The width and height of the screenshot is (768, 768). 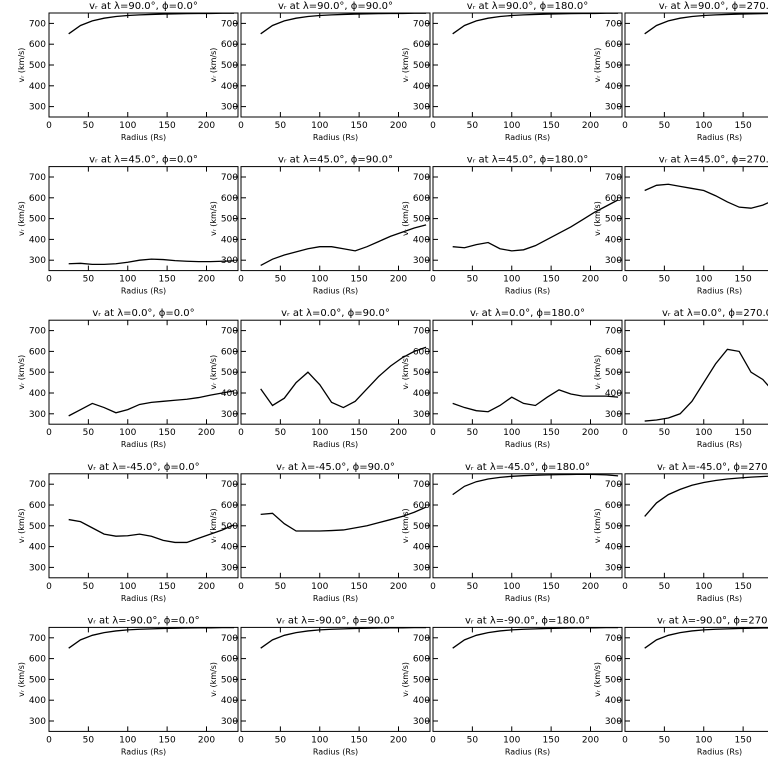 I want to click on chart-title: vᵣ at λ=-90.0°, ϕ=180.0°, so click(x=527, y=620).